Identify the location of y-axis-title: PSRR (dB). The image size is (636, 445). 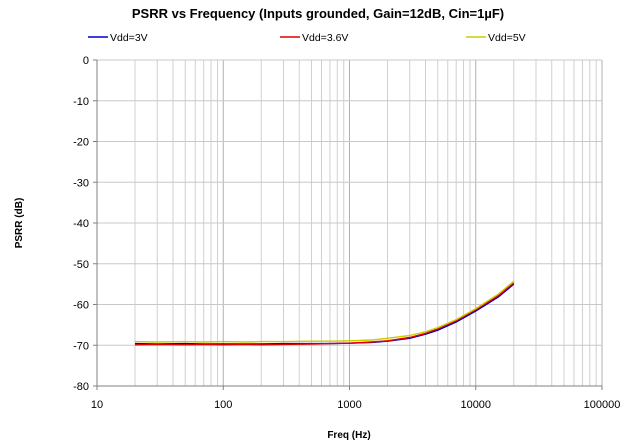
(19, 223).